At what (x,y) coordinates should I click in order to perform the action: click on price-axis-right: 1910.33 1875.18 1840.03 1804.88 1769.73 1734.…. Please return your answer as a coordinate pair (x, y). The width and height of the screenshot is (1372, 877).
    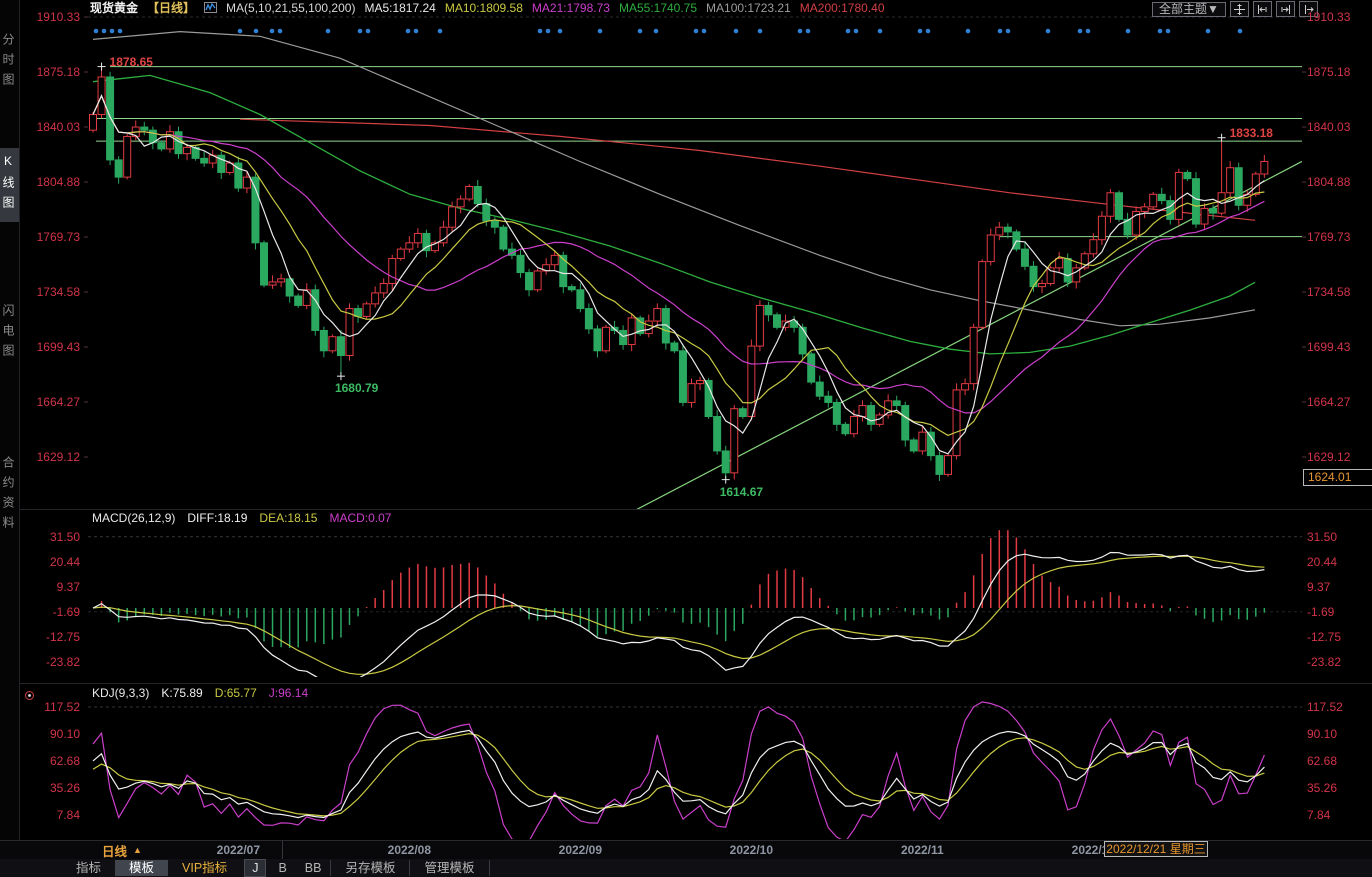
    Looking at the image, I should click on (1338, 430).